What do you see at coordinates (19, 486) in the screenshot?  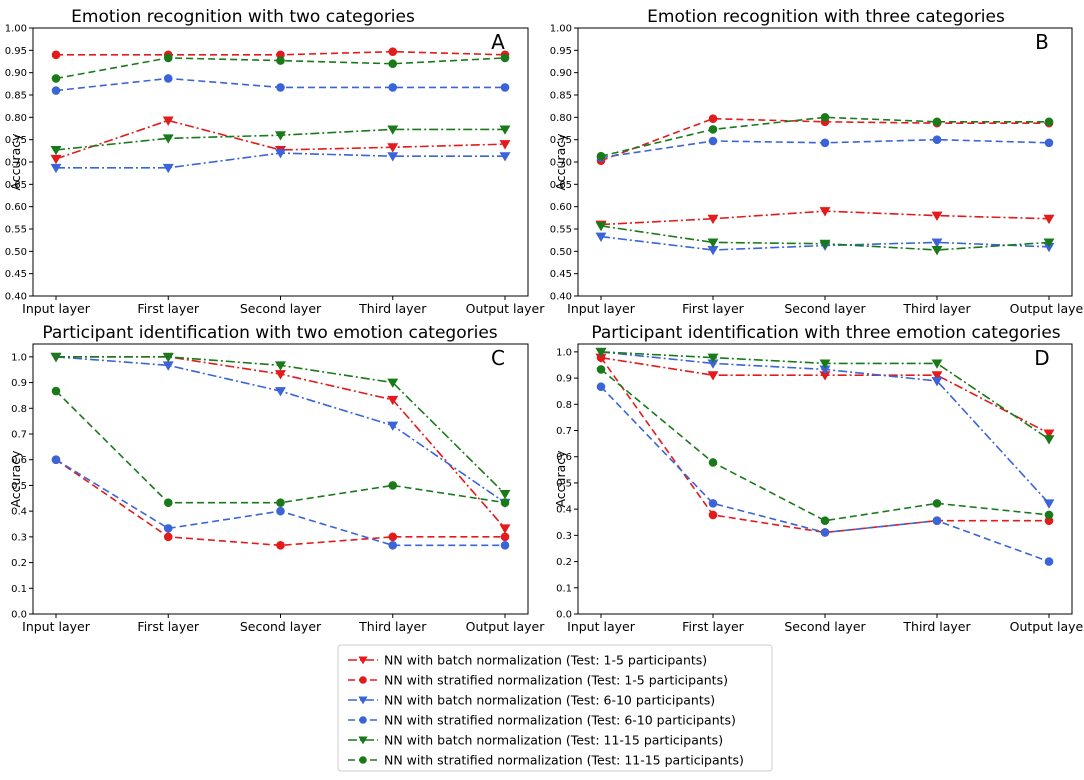 I see `y-tick-label: 0.5` at bounding box center [19, 486].